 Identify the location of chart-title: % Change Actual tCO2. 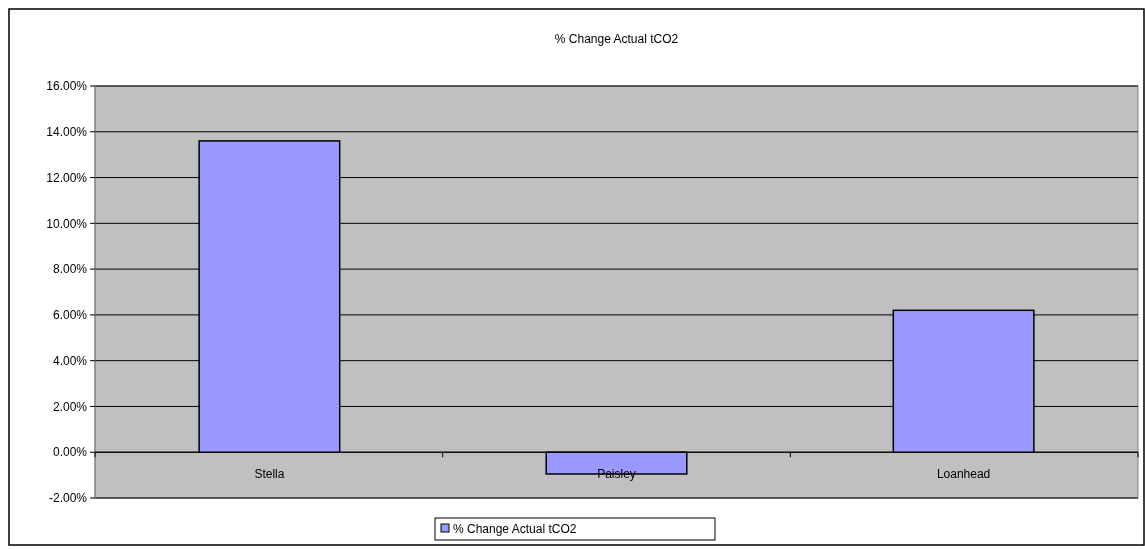
(616, 39).